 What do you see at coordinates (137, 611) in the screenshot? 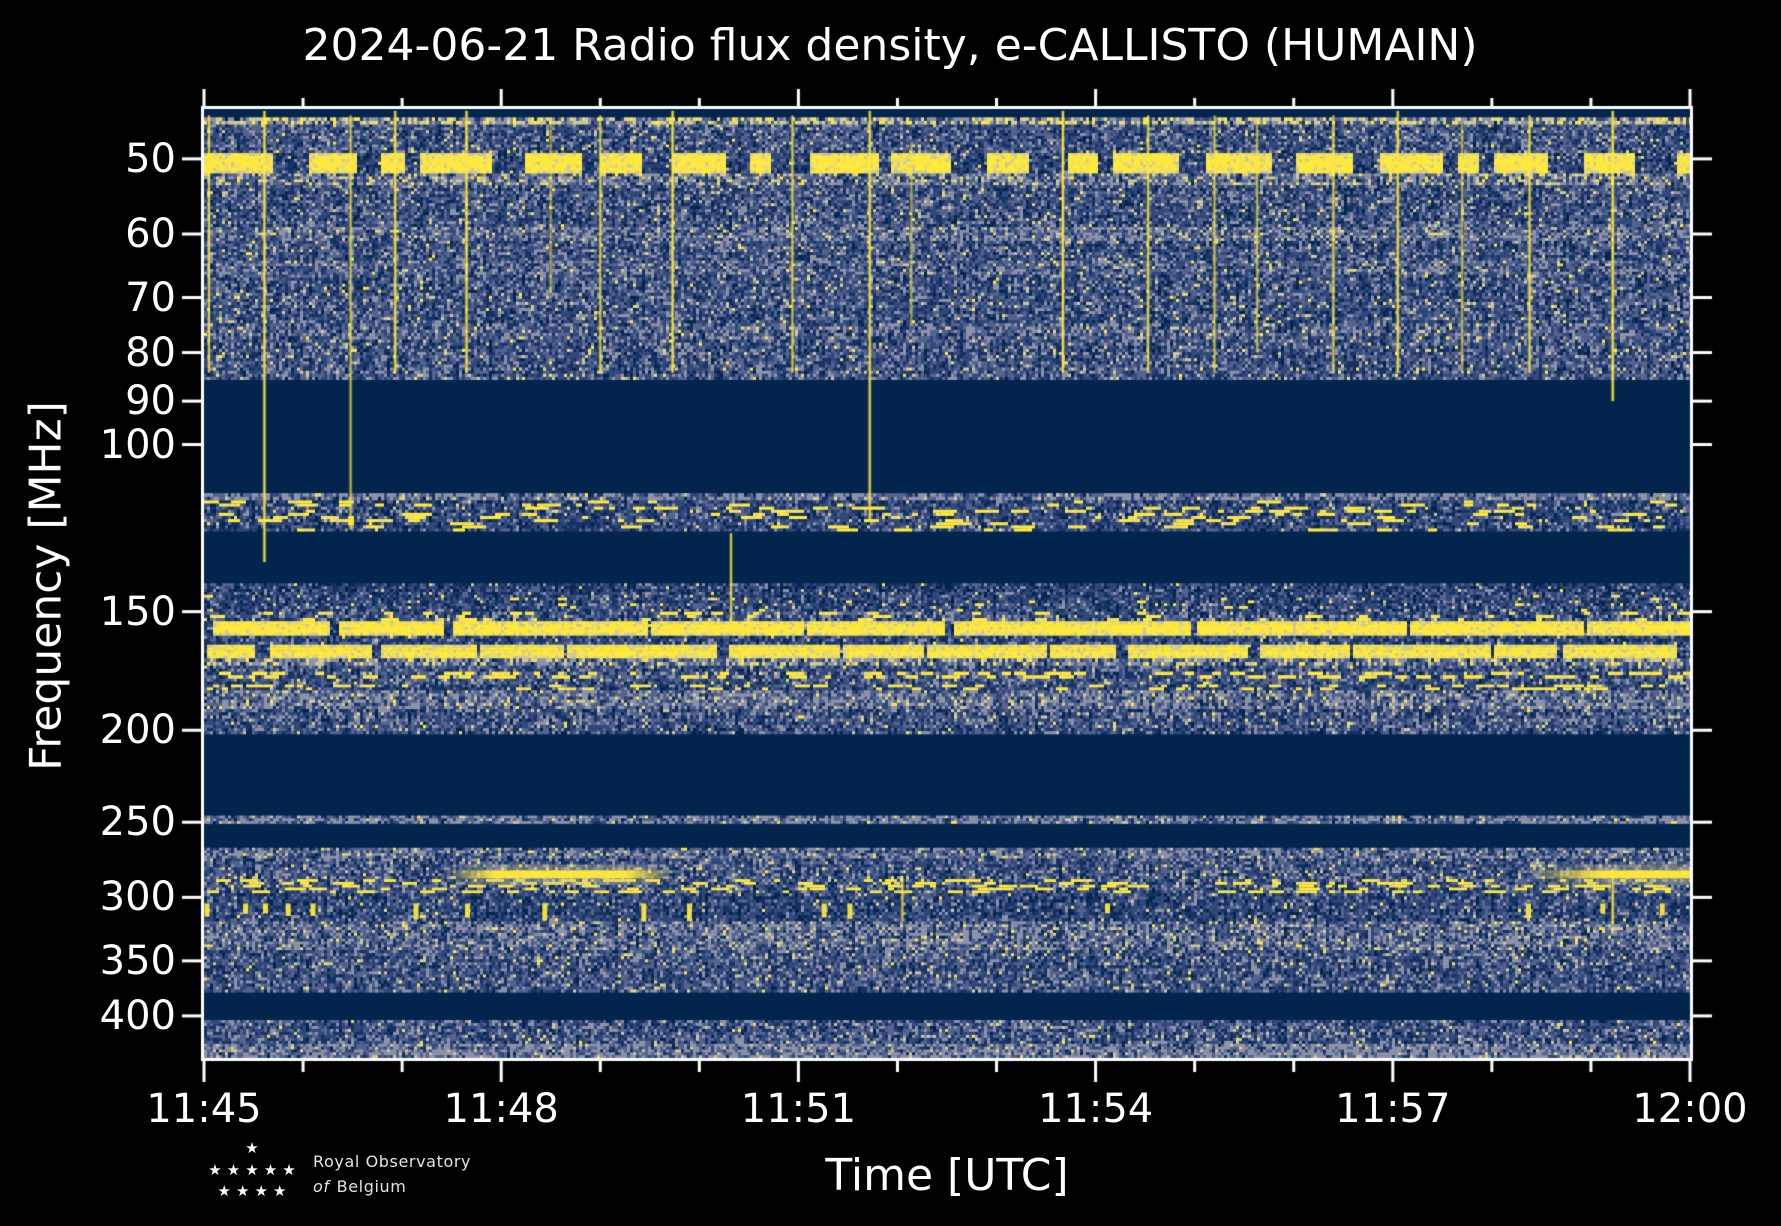
I see `y-tick-label-150: 150` at bounding box center [137, 611].